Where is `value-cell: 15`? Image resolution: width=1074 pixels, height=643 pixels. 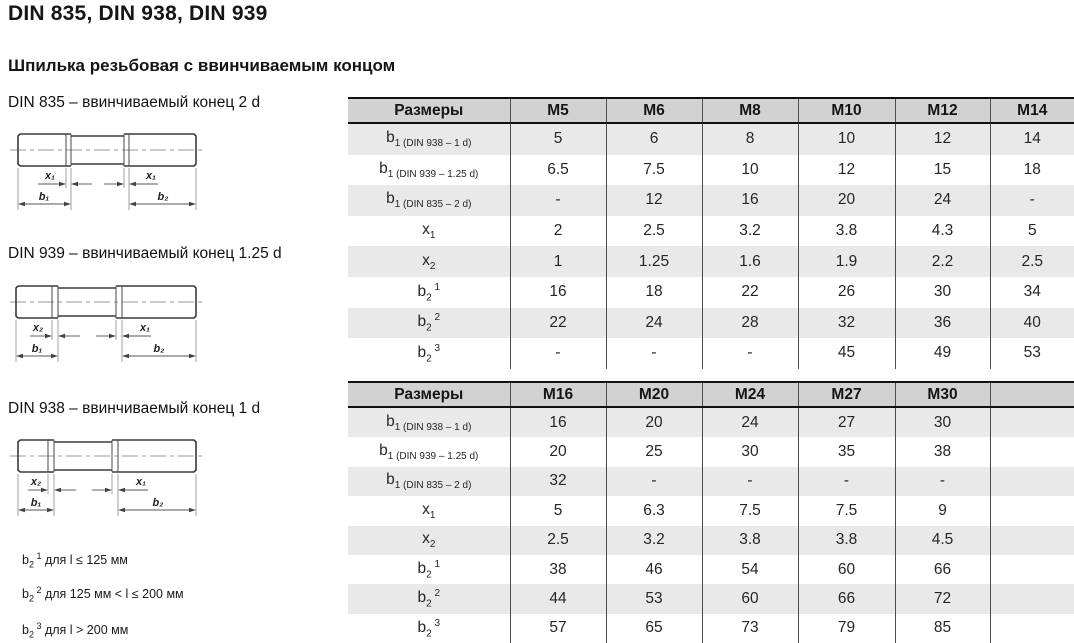 value-cell: 15 is located at coordinates (942, 170).